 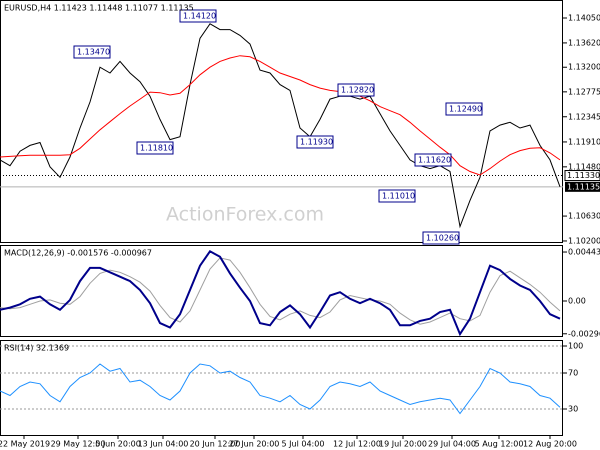 What do you see at coordinates (584, 333) in the screenshot?
I see `y-tick-label: -0.002969` at bounding box center [584, 333].